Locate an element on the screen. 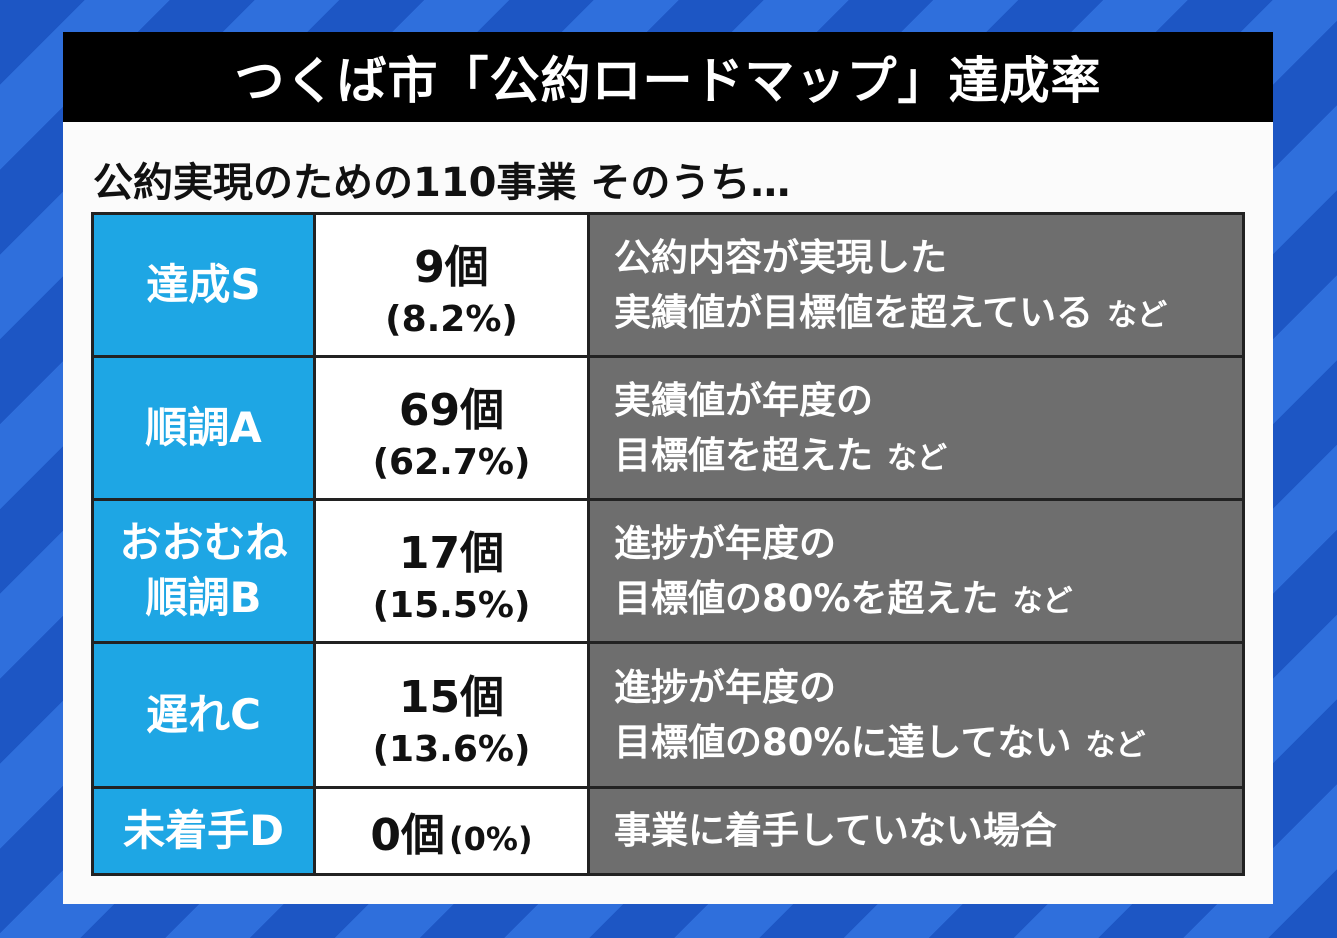 This screenshot has width=1337, height=938. grade-cell: 遅れC is located at coordinates (205, 715).